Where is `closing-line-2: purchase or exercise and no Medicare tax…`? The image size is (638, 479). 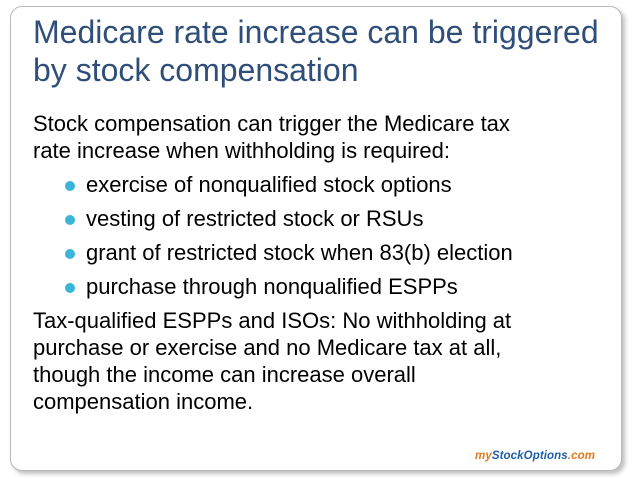
closing-line-2: purchase or exercise and no Medicare tax… is located at coordinates (267, 347).